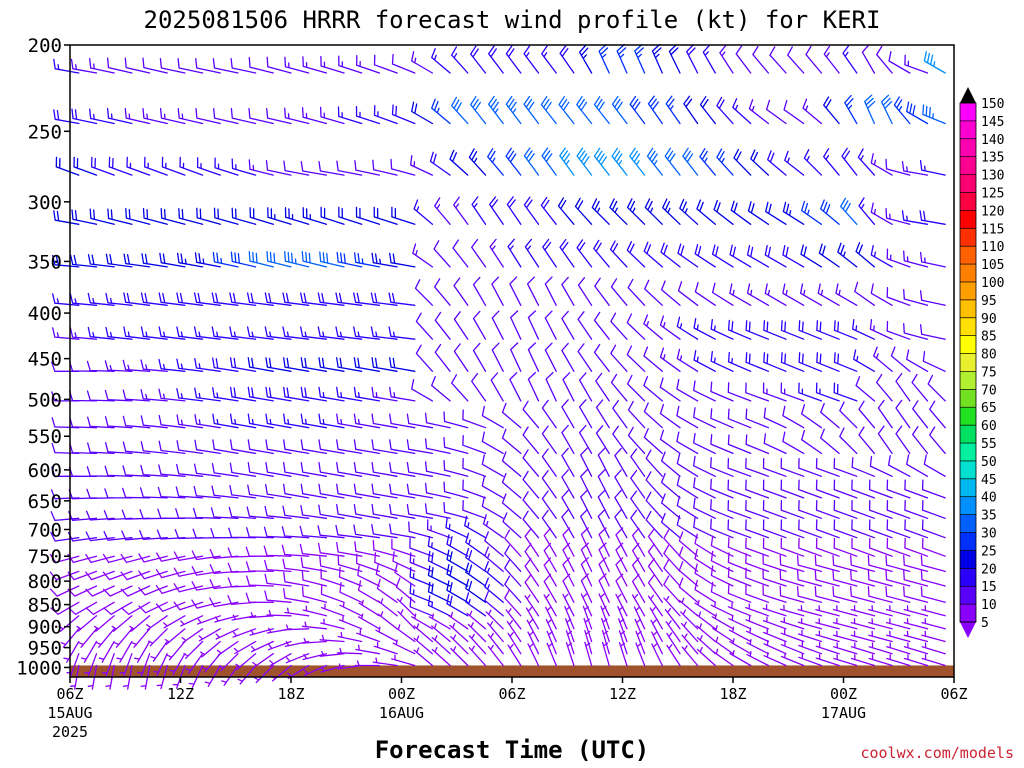 The width and height of the screenshot is (1024, 768). Describe the element at coordinates (992, 140) in the screenshot. I see `colorbar-label: 140` at that location.